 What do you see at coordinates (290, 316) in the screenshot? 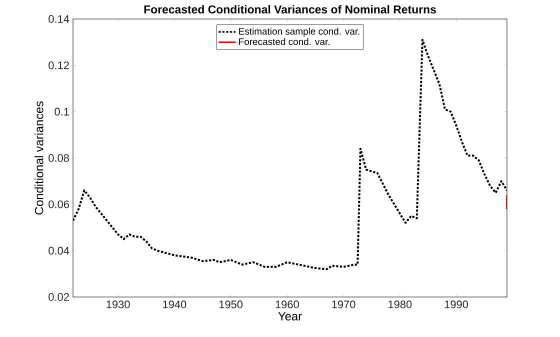
I see `x-axis-title: Year` at bounding box center [290, 316].